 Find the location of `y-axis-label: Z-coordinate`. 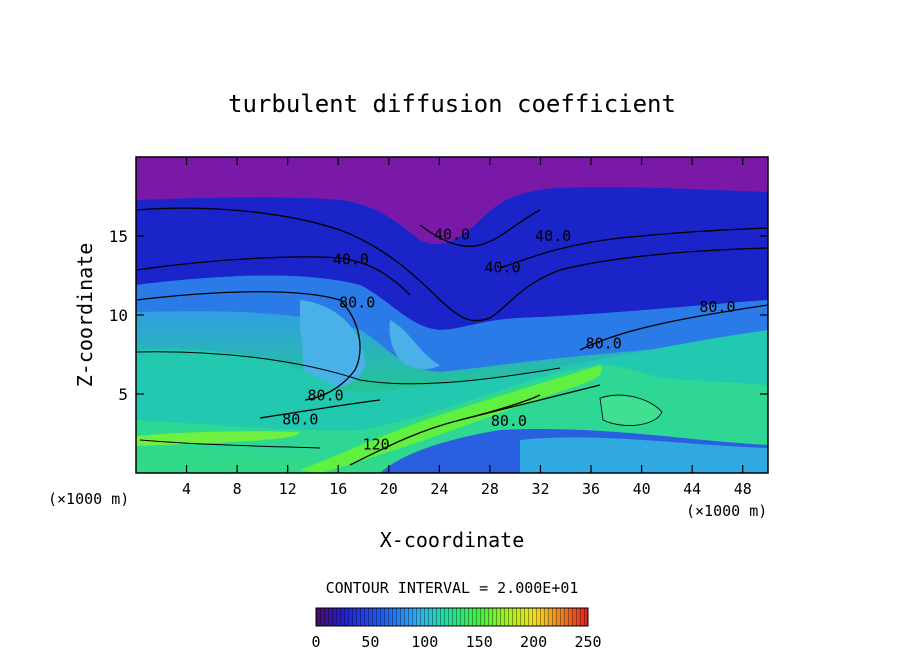

y-axis-label: Z-coordinate is located at coordinates (85, 315).